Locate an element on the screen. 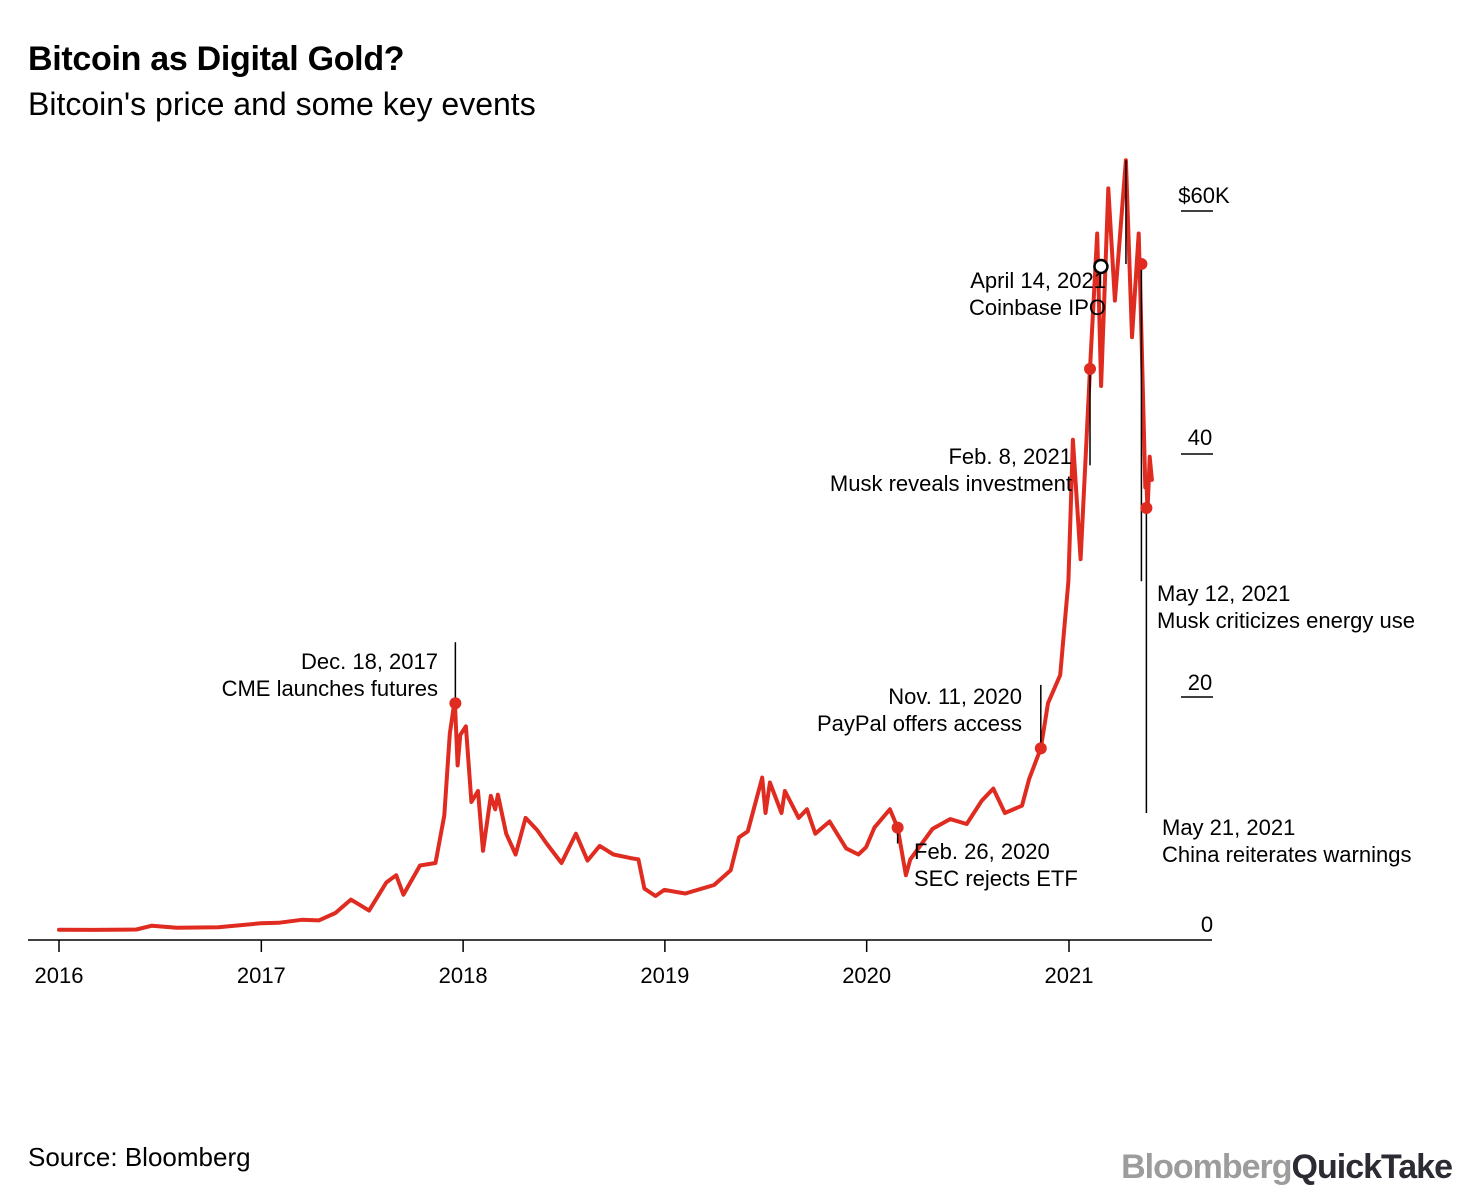 Image resolution: width=1480 pixels, height=1198 pixels. event-description-label: China reiterates warnings is located at coordinates (1286, 854).